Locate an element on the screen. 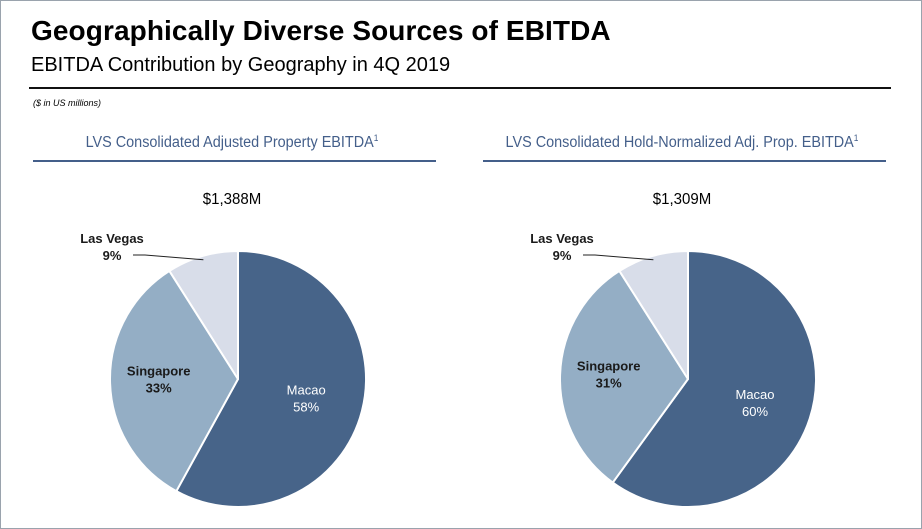  title-divider is located at coordinates (460, 88).